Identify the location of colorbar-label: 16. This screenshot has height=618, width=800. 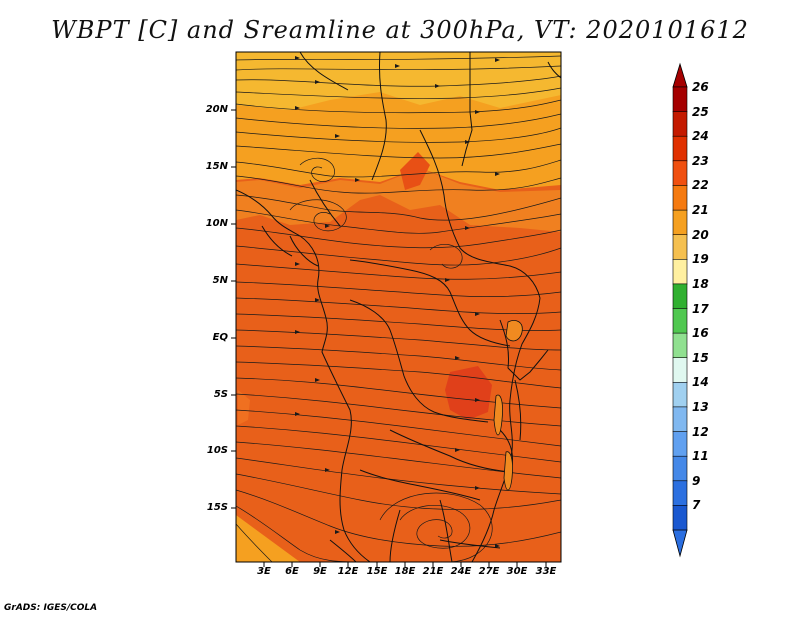
(700, 333).